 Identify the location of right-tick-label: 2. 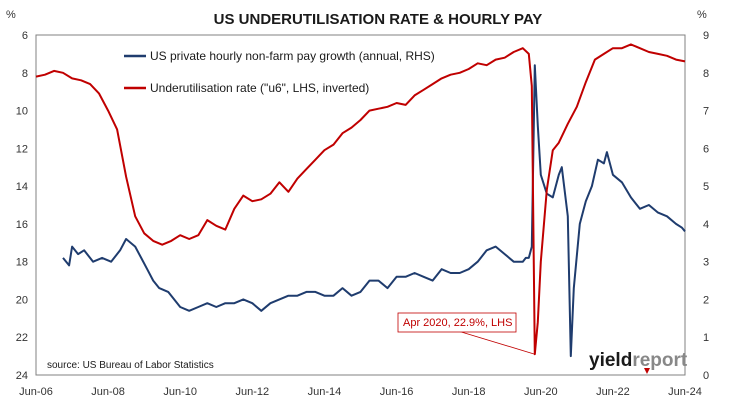
(706, 300).